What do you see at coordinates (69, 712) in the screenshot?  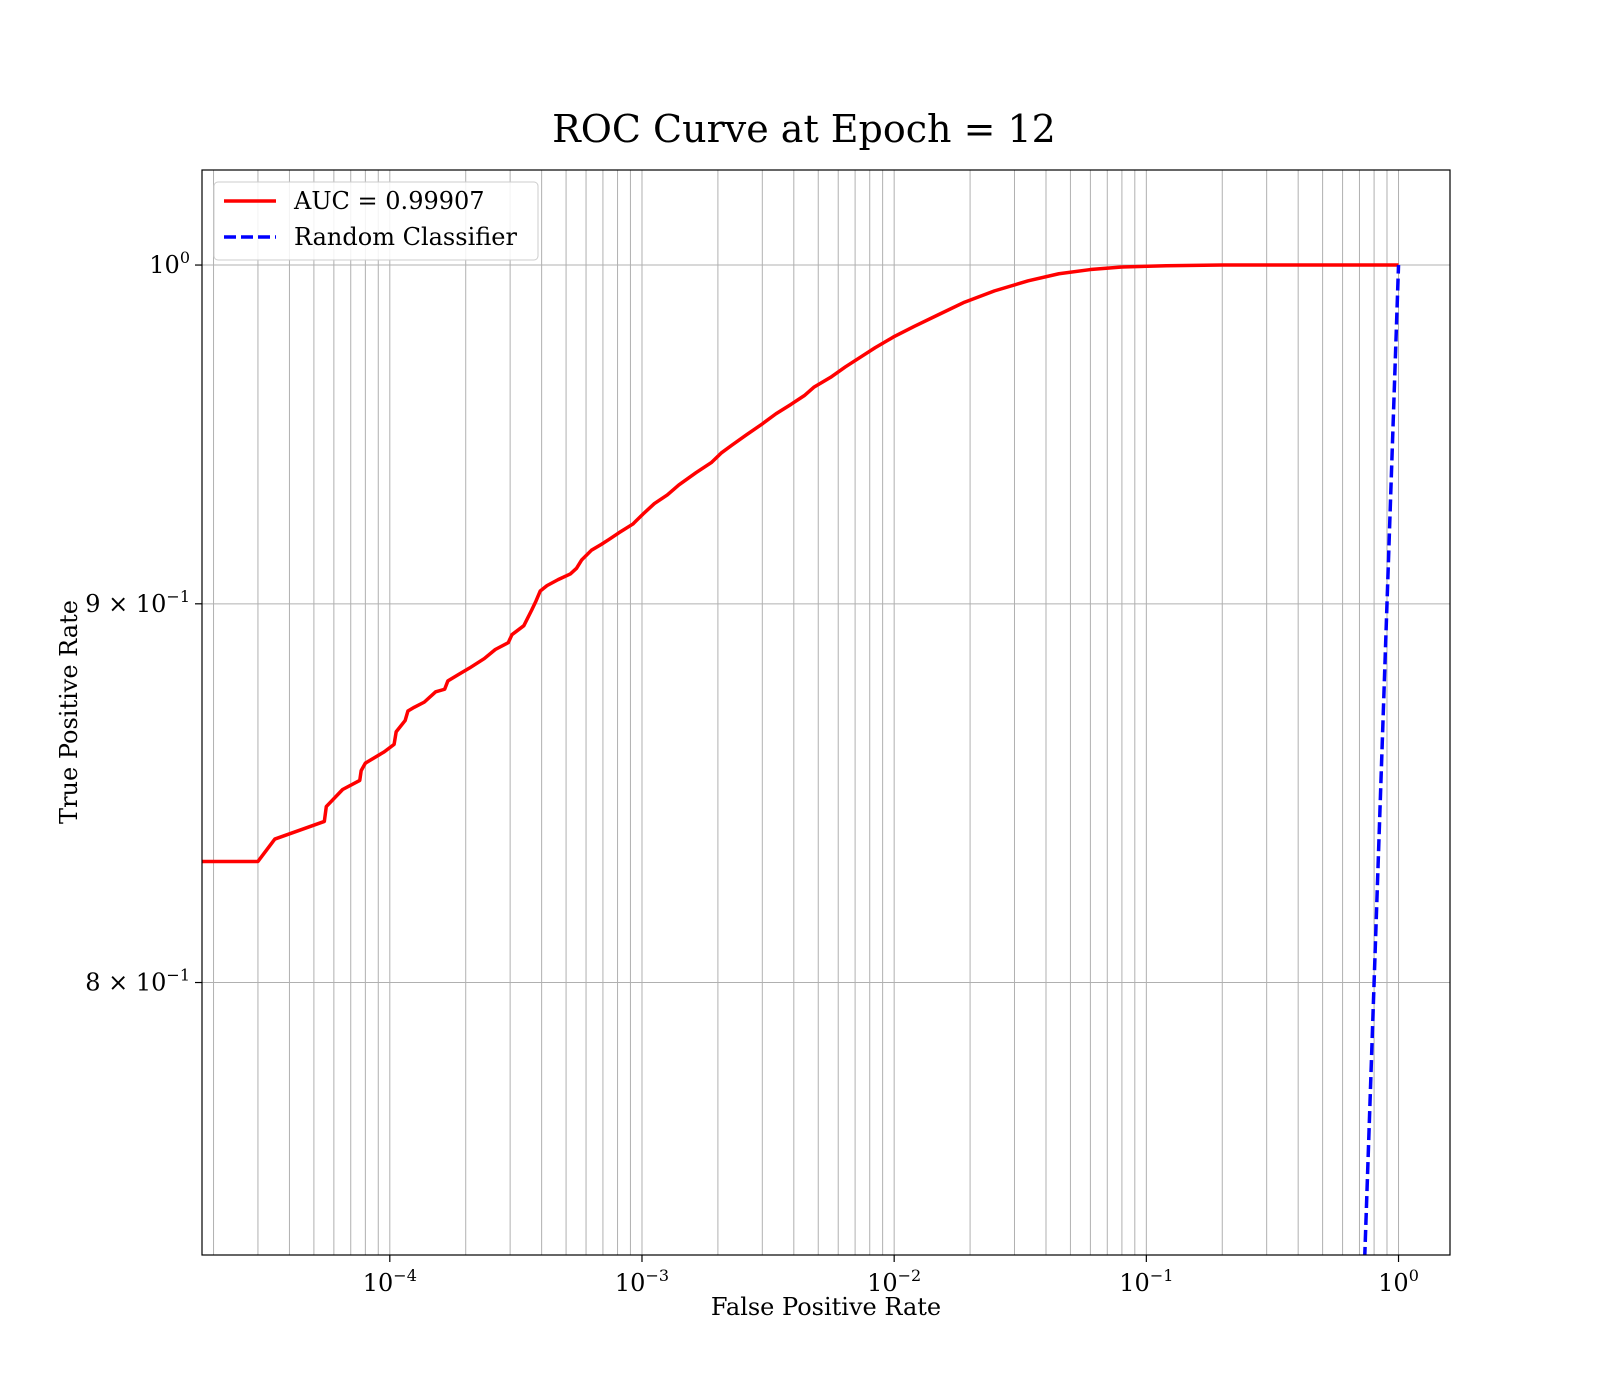 I see `y-axis-label: True Positive Rate` at bounding box center [69, 712].